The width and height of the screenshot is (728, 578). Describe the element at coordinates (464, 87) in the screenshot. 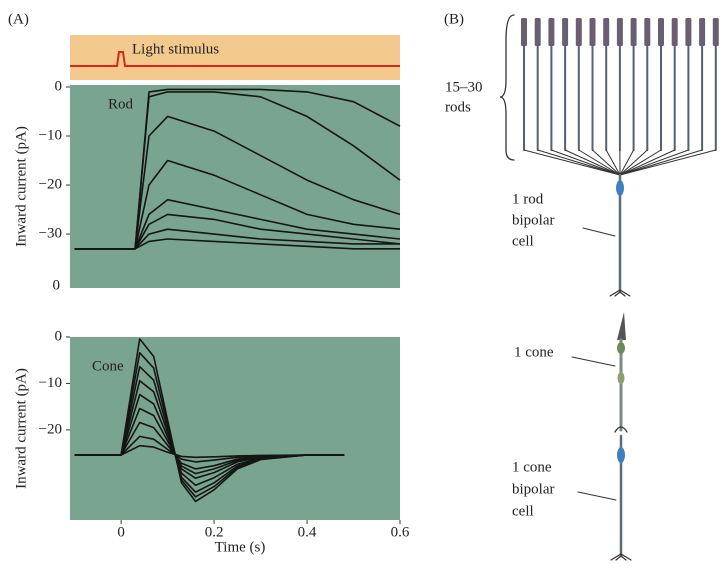

I see `rods-label: 15–30` at that location.